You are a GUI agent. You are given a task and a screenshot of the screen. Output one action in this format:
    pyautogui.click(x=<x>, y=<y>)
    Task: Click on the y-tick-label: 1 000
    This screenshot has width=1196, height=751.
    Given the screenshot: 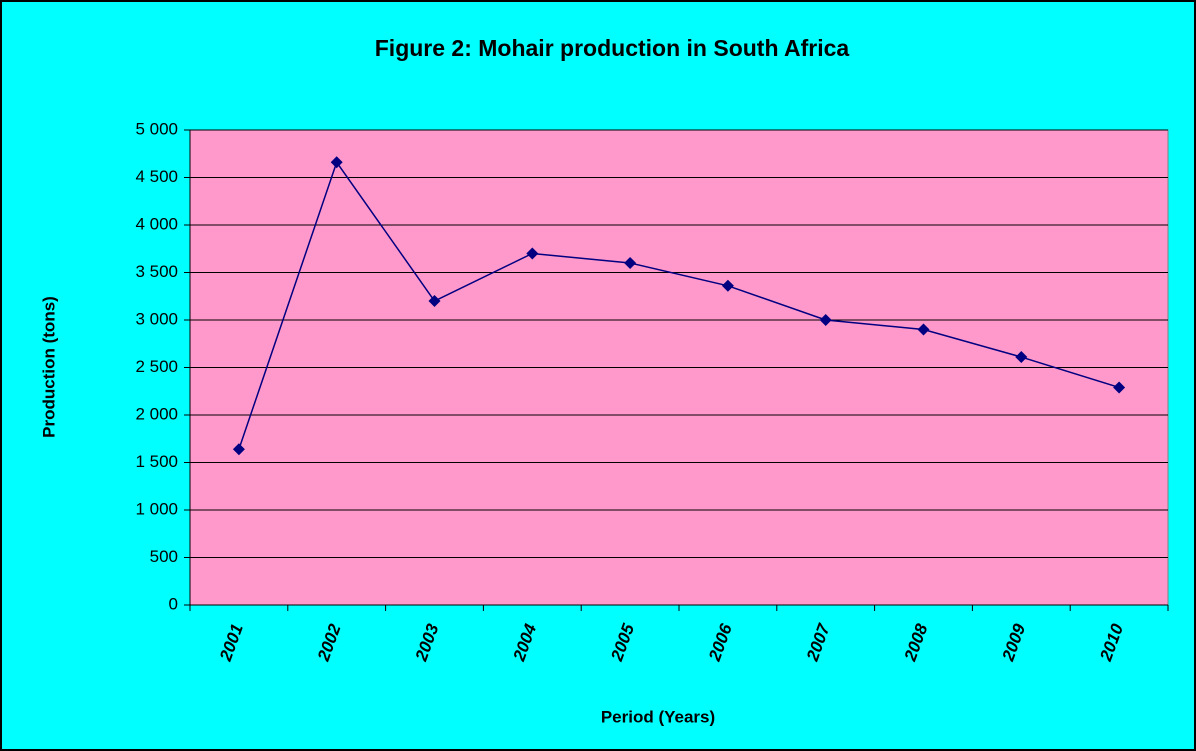 What is the action you would take?
    pyautogui.click(x=156, y=508)
    